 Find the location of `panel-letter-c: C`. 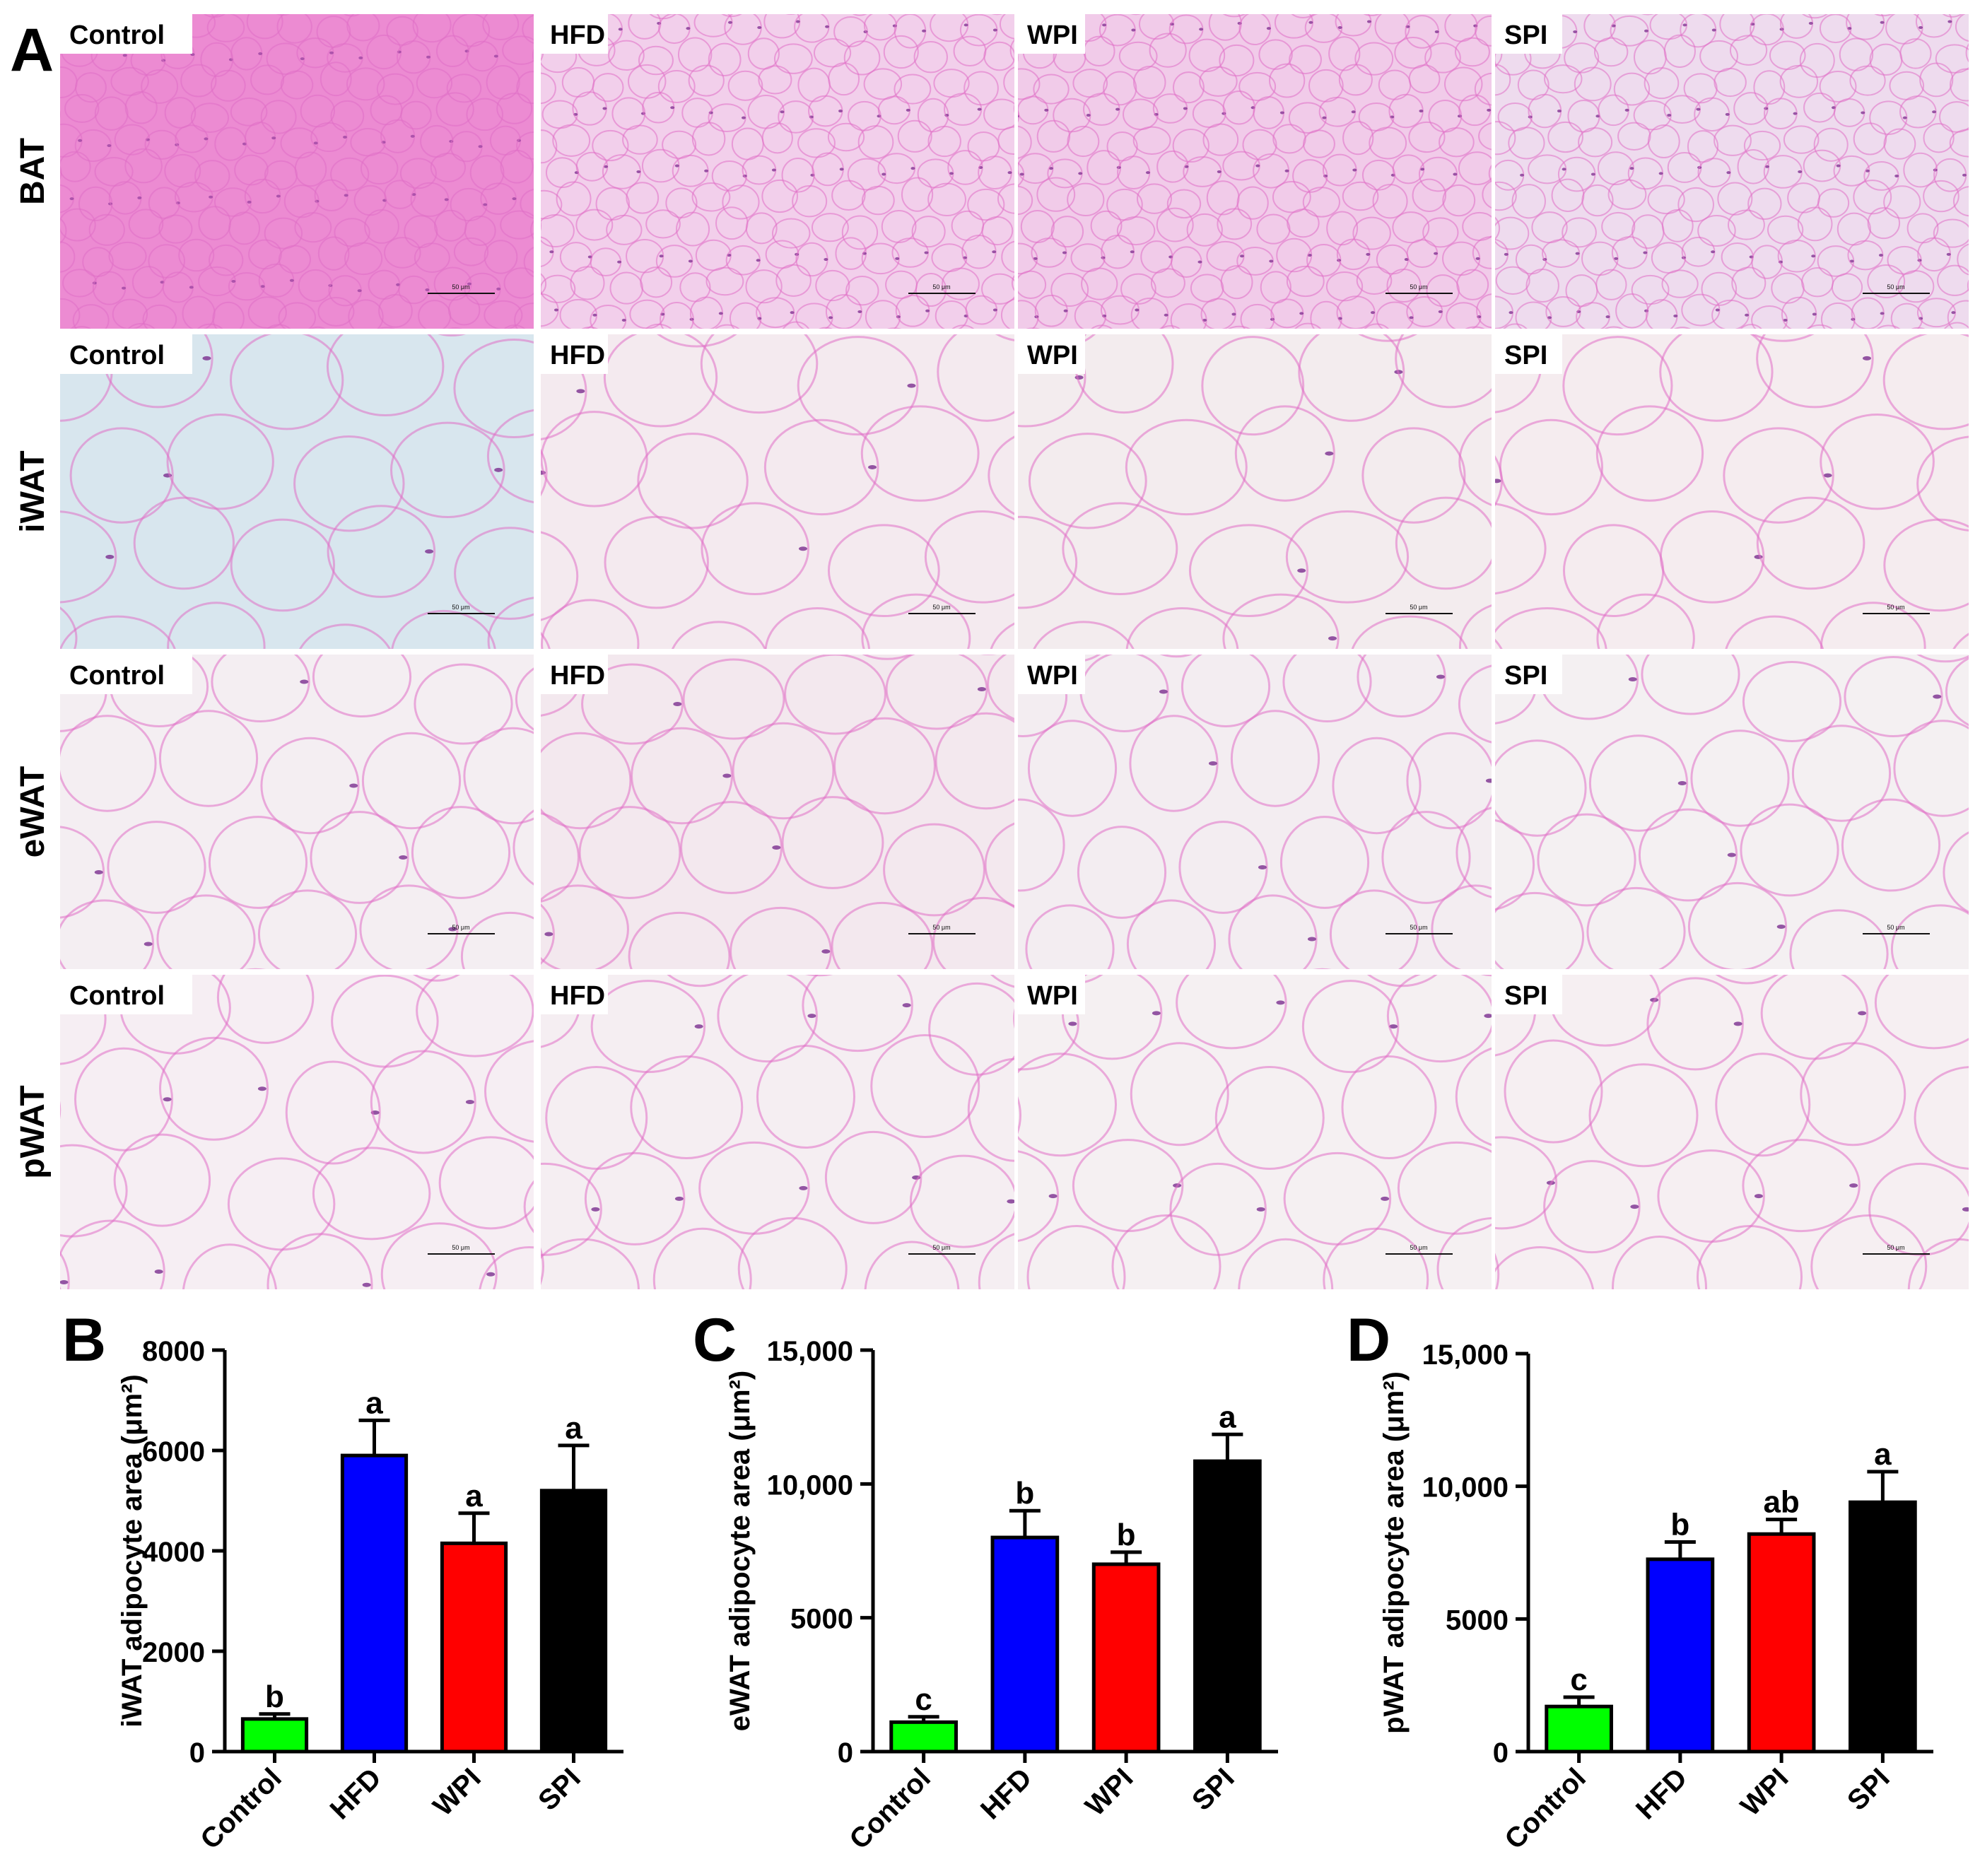

panel-letter-c: C is located at coordinates (715, 1340).